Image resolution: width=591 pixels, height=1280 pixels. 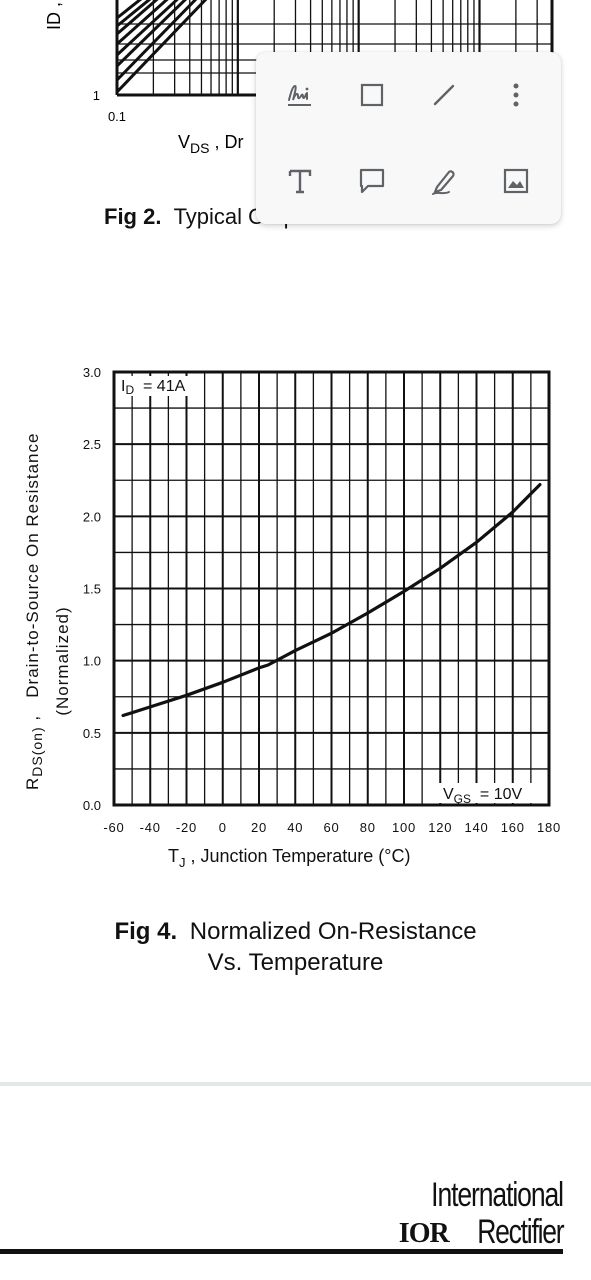 What do you see at coordinates (34, 611) in the screenshot?
I see `fig4-y-axis-label: RDS(on) , Drain-to-Source On Resistance` at bounding box center [34, 611].